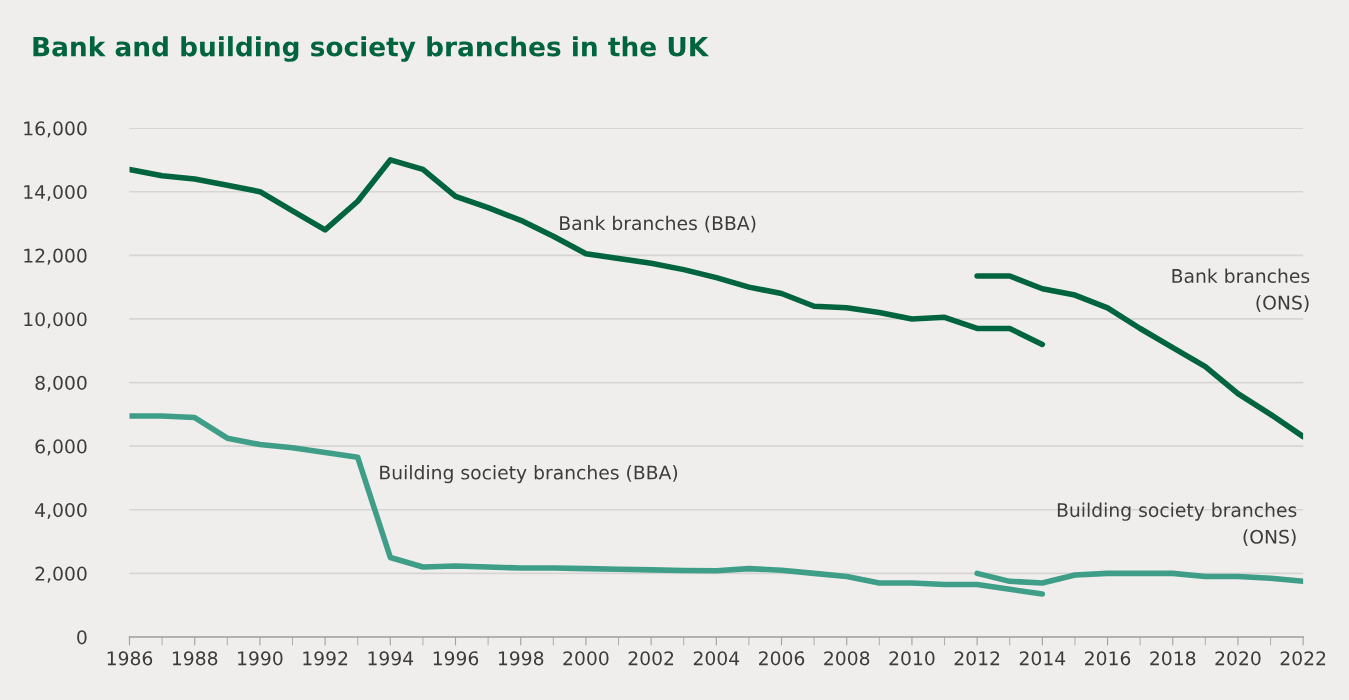 The image size is (1349, 700). I want to click on x-tick-label: 2012, so click(977, 658).